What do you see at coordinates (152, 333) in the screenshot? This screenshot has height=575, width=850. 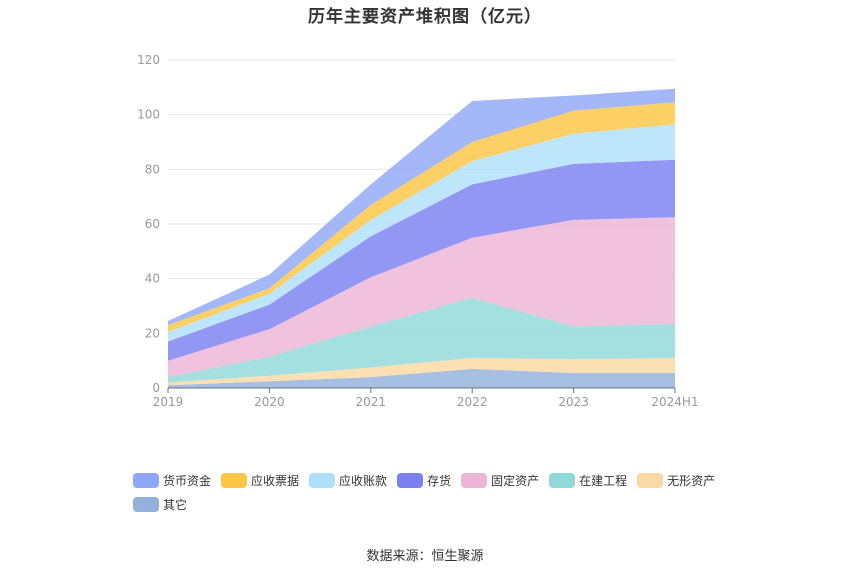 I see `y-tick-label: 20` at bounding box center [152, 333].